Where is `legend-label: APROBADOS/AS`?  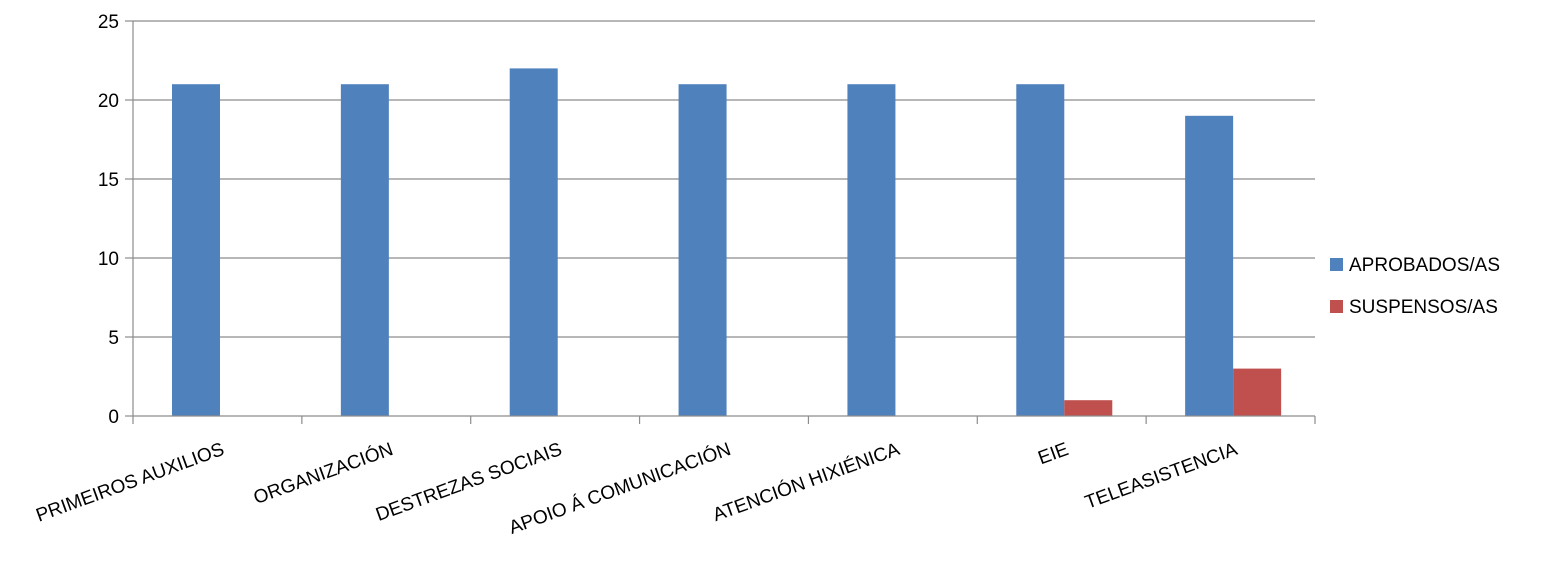 legend-label: APROBADOS/AS is located at coordinates (1424, 265).